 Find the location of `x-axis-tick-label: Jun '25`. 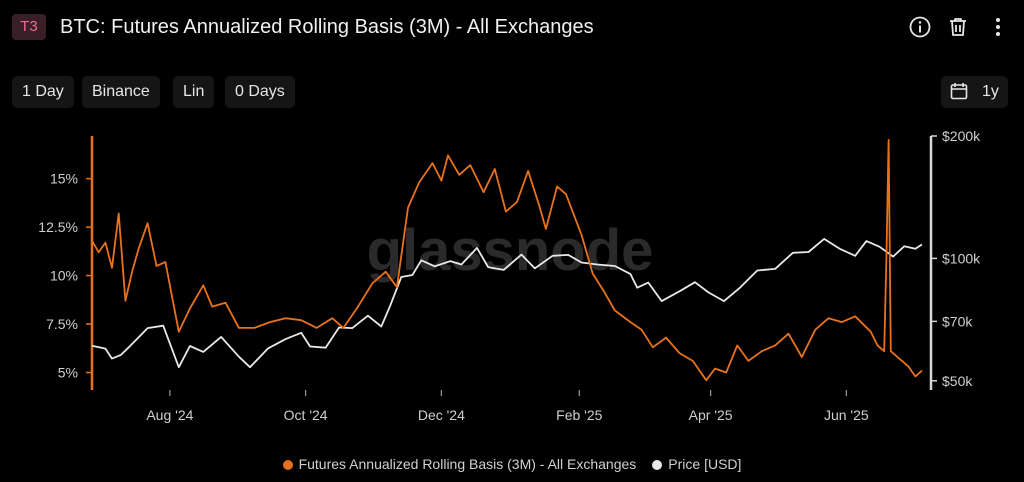

x-axis-tick-label: Jun '25 is located at coordinates (846, 415).